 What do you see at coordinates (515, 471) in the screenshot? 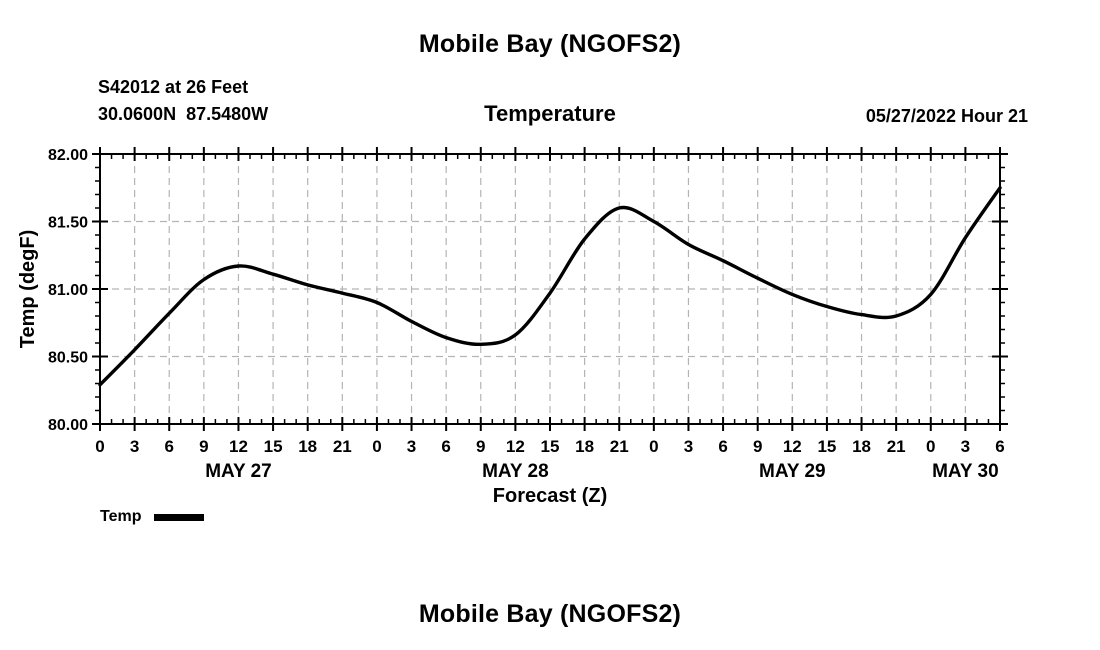
I see `x-day-label: MAY 28` at bounding box center [515, 471].